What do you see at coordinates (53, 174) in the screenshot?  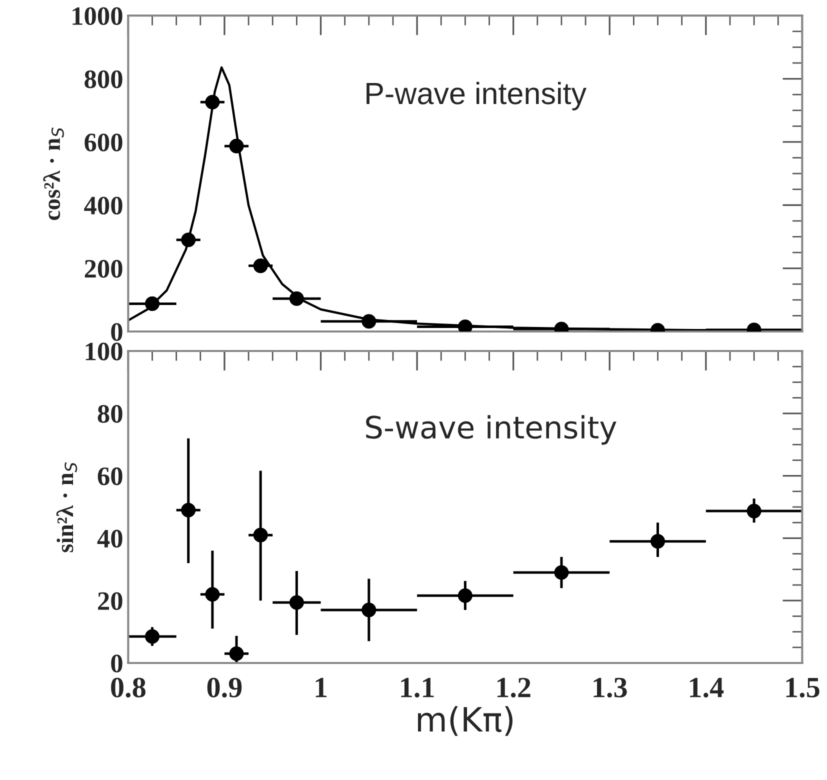 I see `y-axis-title: cos²λ · n$_{S}$` at bounding box center [53, 174].